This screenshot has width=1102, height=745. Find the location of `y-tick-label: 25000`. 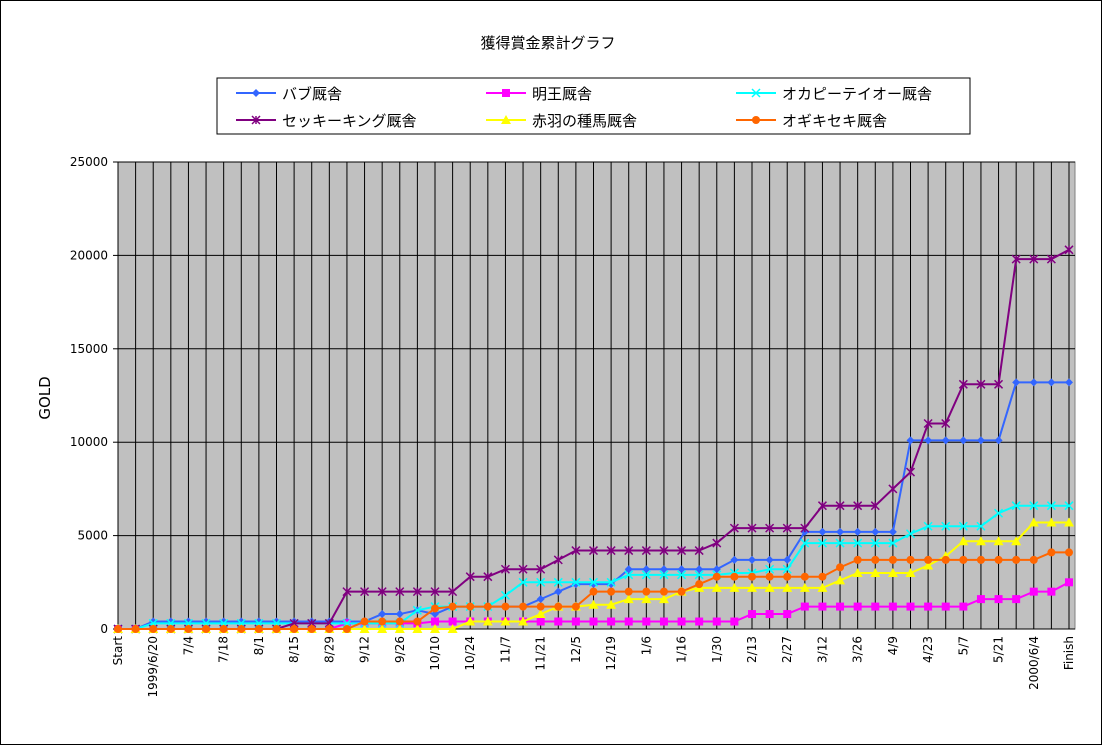

y-tick-label: 25000 is located at coordinates (89, 162).